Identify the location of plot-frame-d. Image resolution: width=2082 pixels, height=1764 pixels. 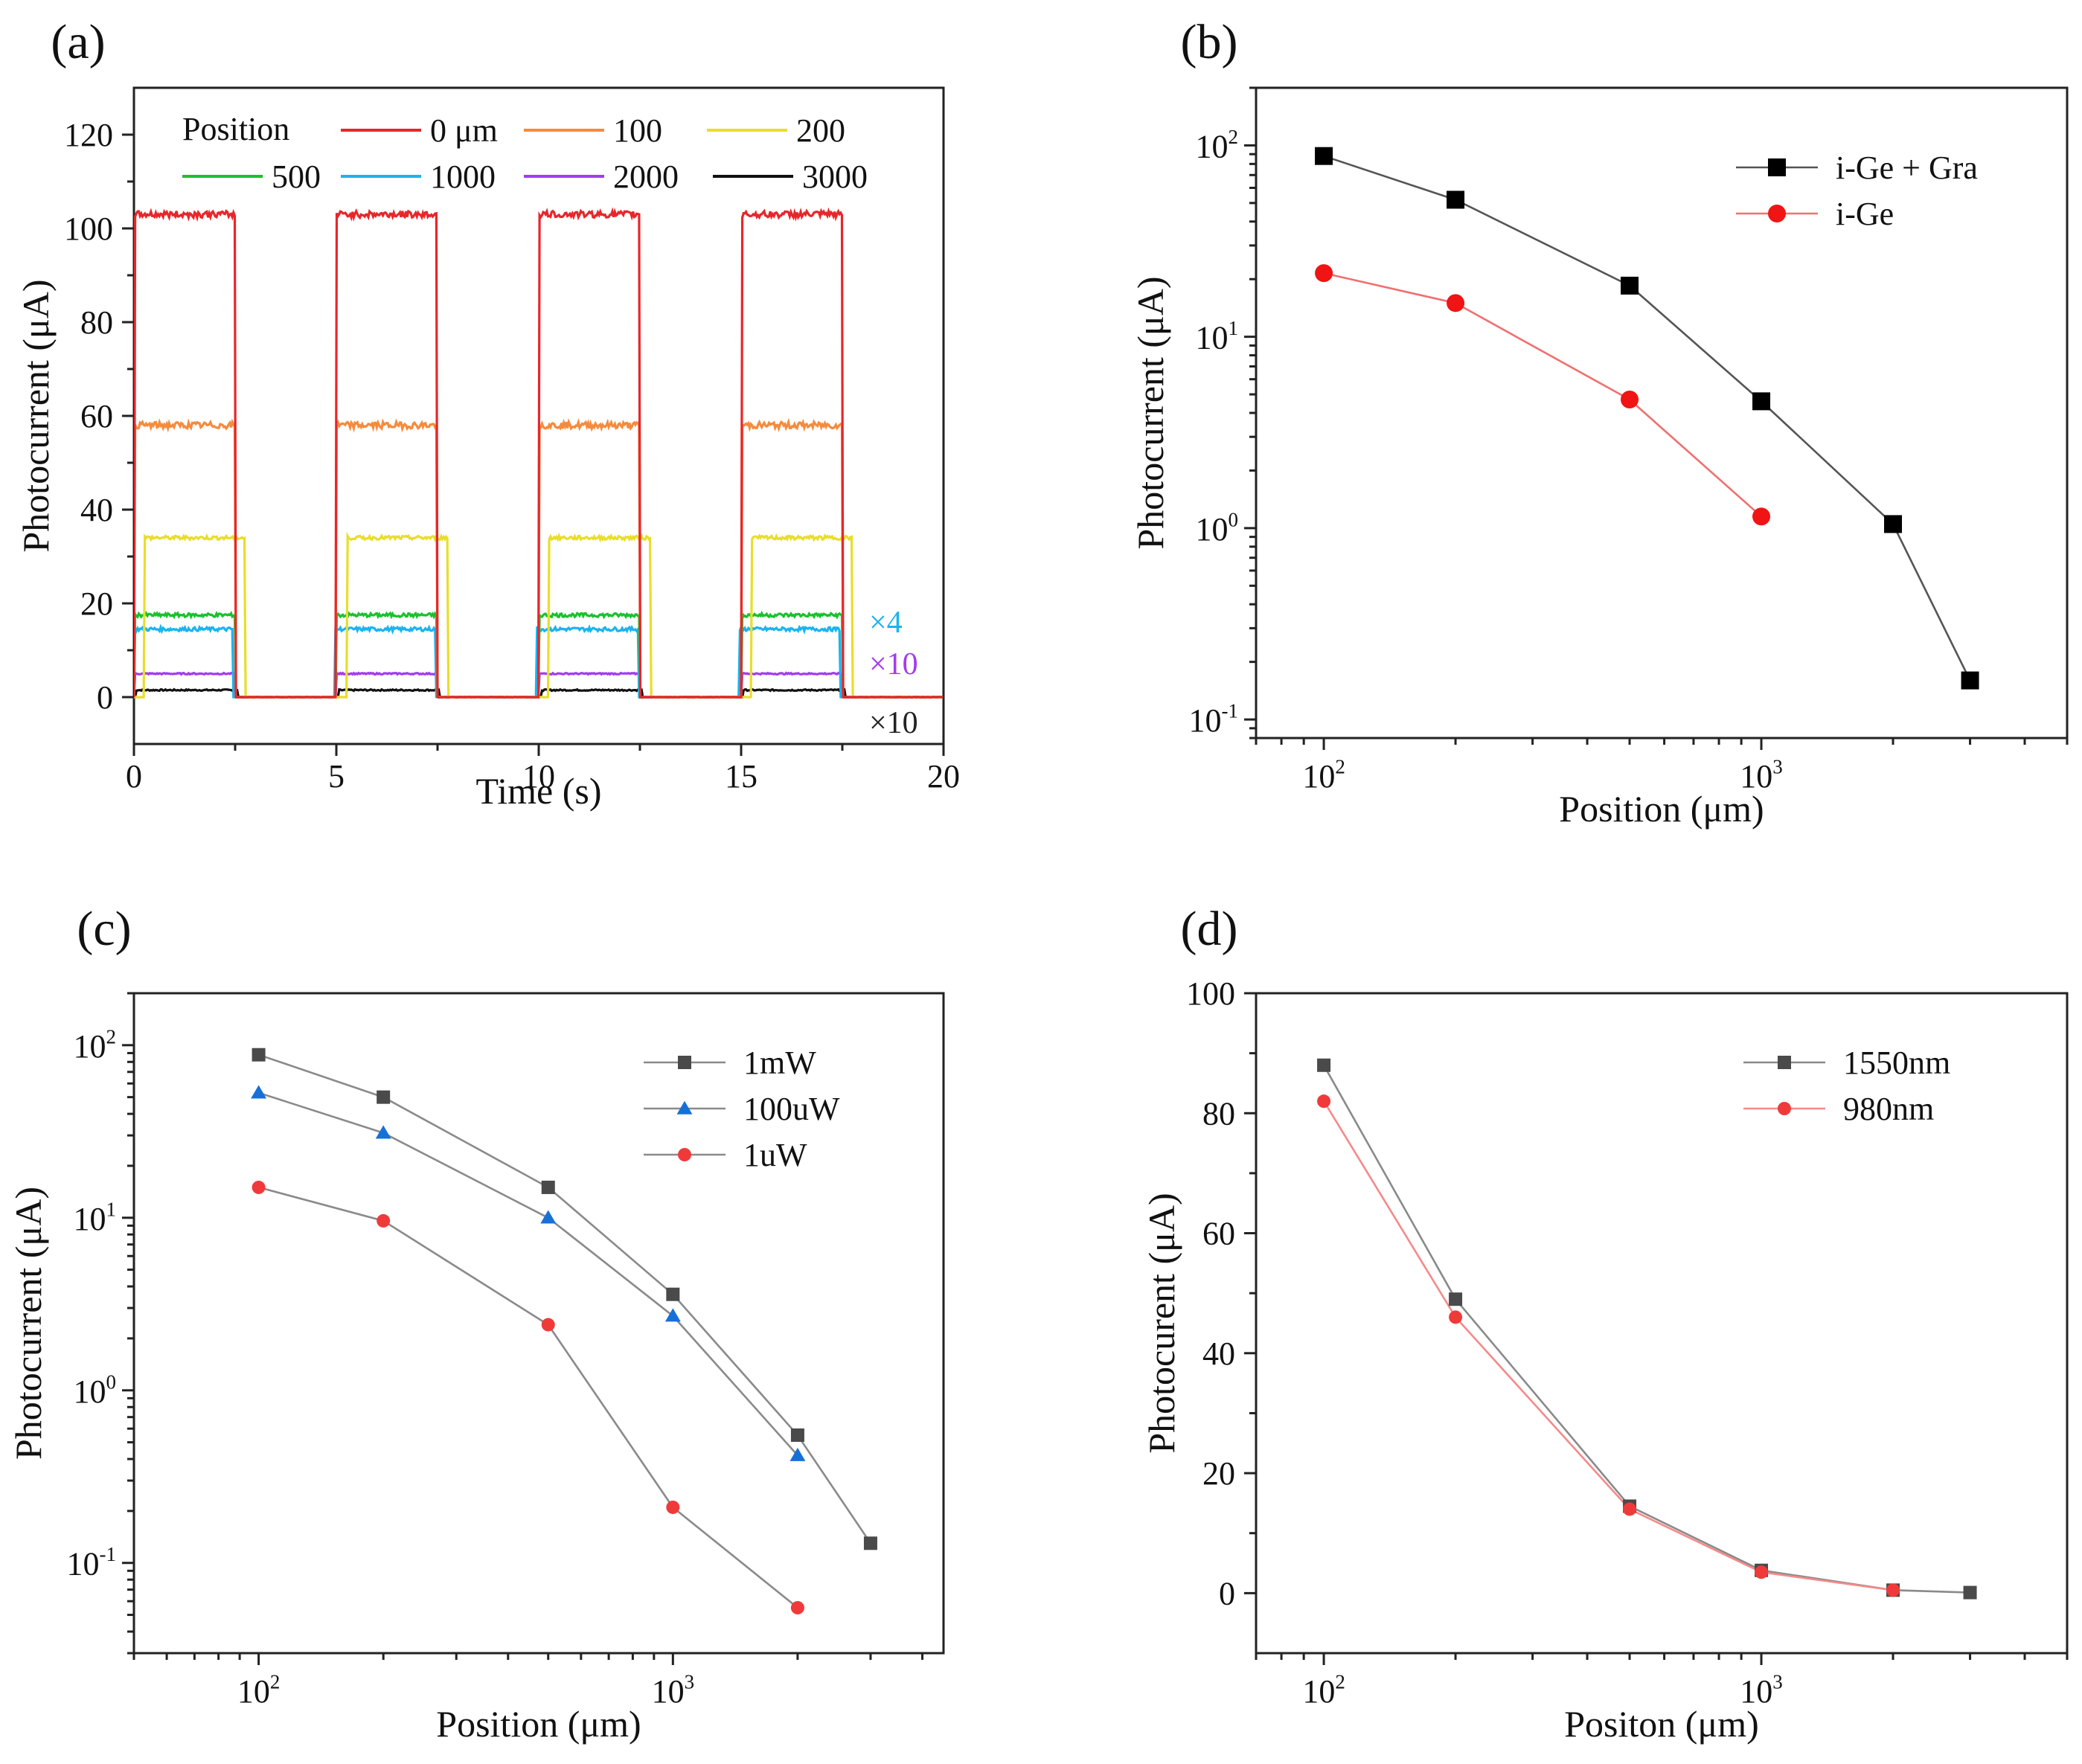
(1662, 1323).